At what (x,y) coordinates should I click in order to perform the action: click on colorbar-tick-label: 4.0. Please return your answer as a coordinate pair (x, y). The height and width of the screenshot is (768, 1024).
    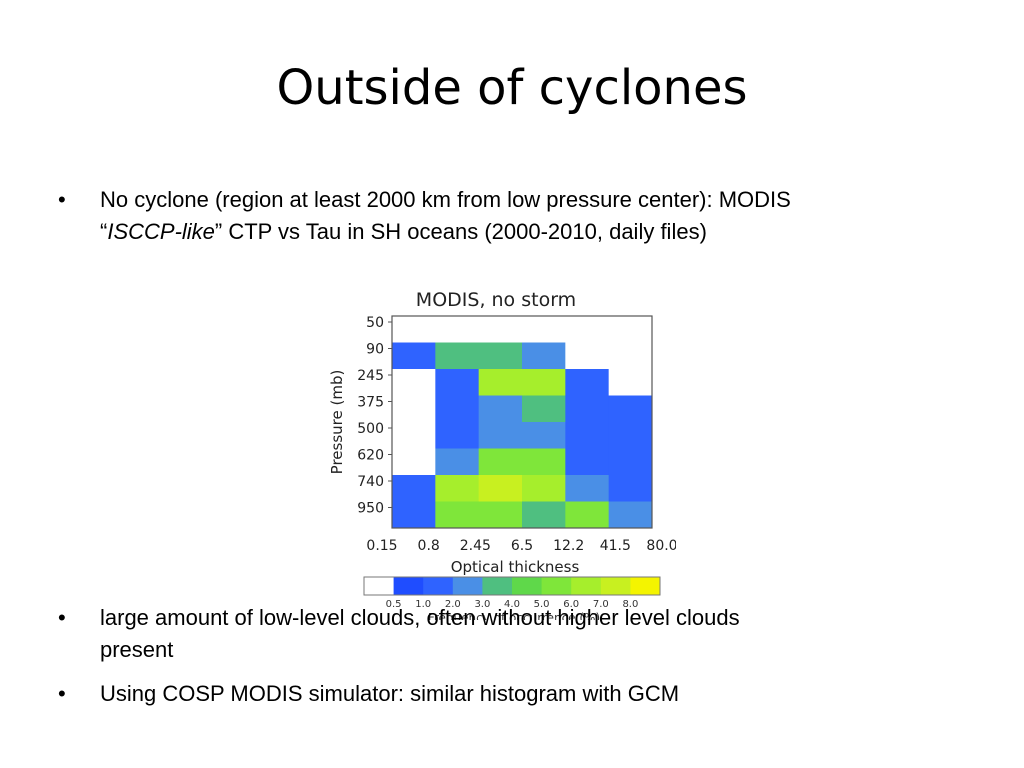
    Looking at the image, I should click on (512, 604).